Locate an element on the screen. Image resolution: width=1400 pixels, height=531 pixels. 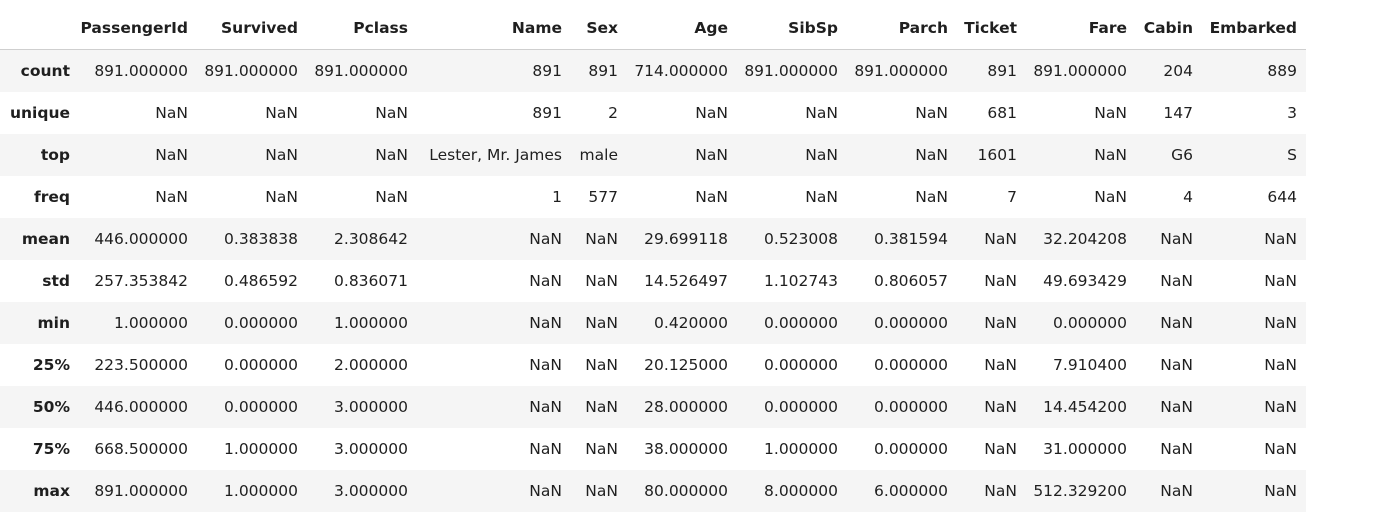
table-cell: 147 is located at coordinates (1178, 113).